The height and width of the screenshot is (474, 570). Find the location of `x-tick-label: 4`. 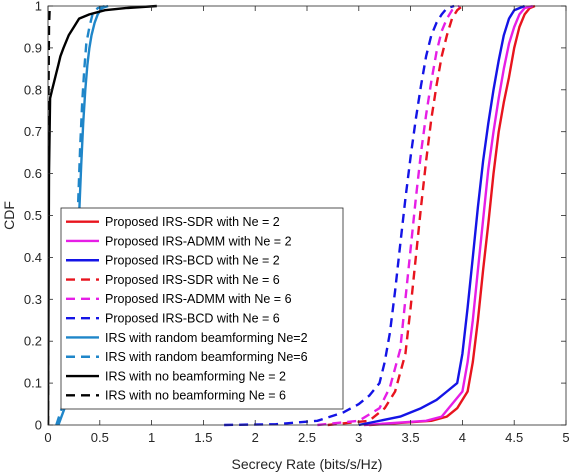

x-tick-label: 4 is located at coordinates (462, 437).